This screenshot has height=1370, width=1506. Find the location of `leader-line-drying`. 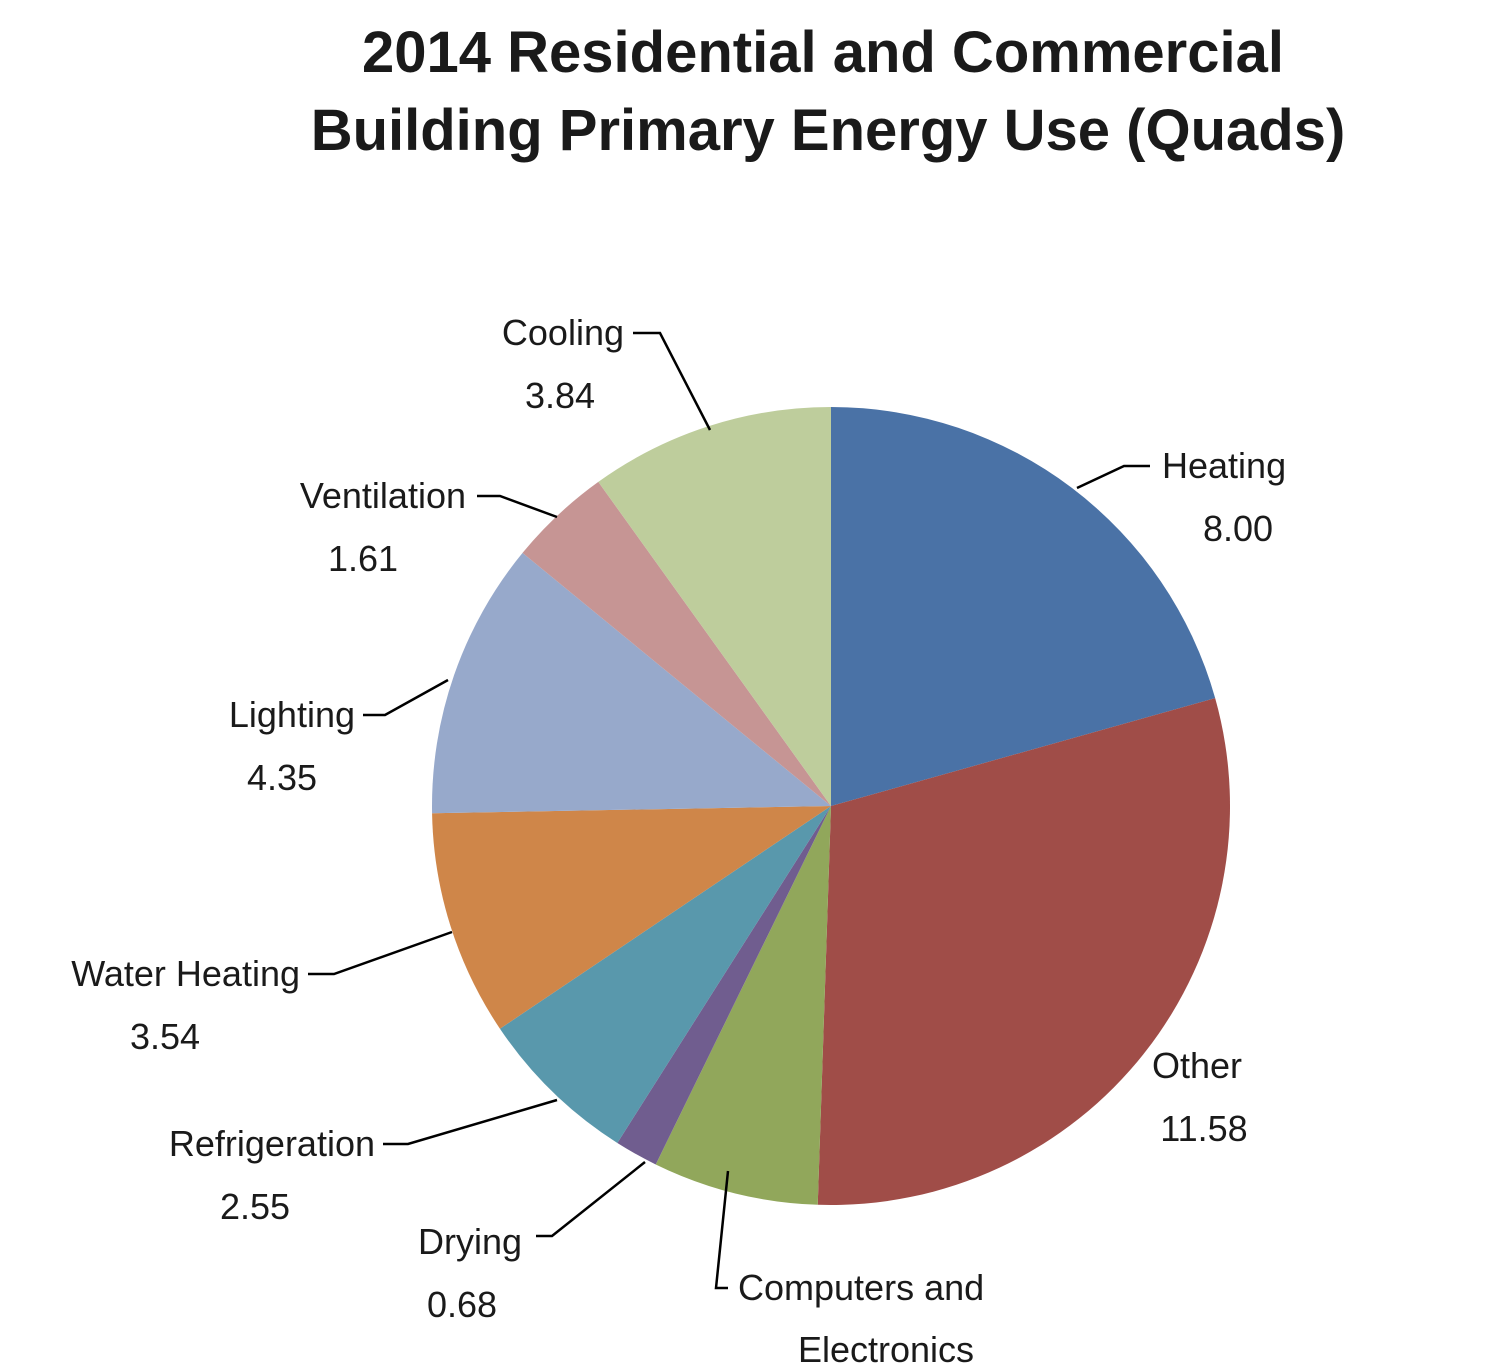

leader-line-drying is located at coordinates (591, 1199).